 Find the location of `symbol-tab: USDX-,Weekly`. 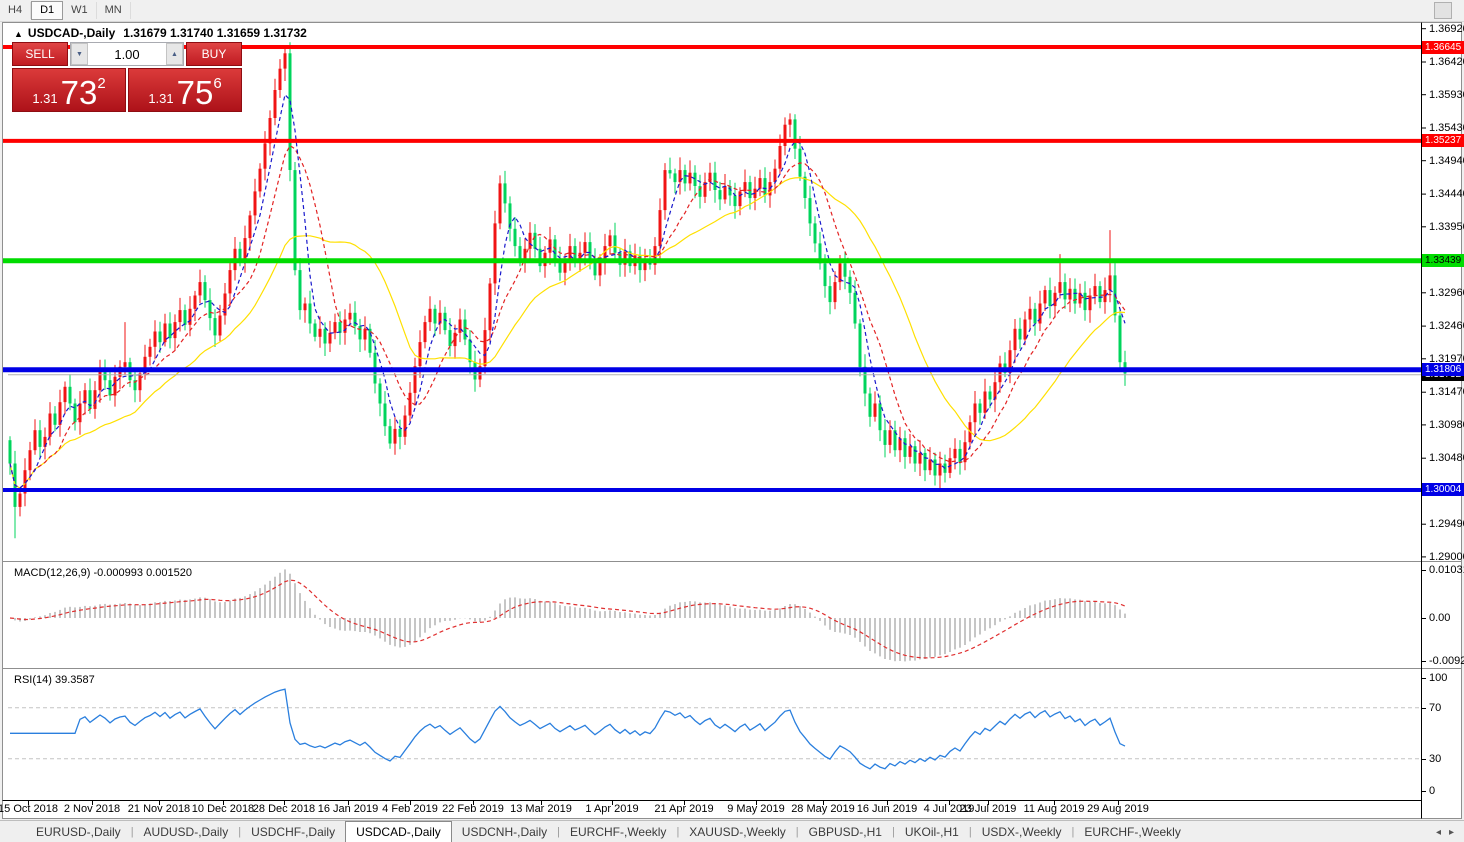

symbol-tab: USDX-,Weekly is located at coordinates (1021, 832).